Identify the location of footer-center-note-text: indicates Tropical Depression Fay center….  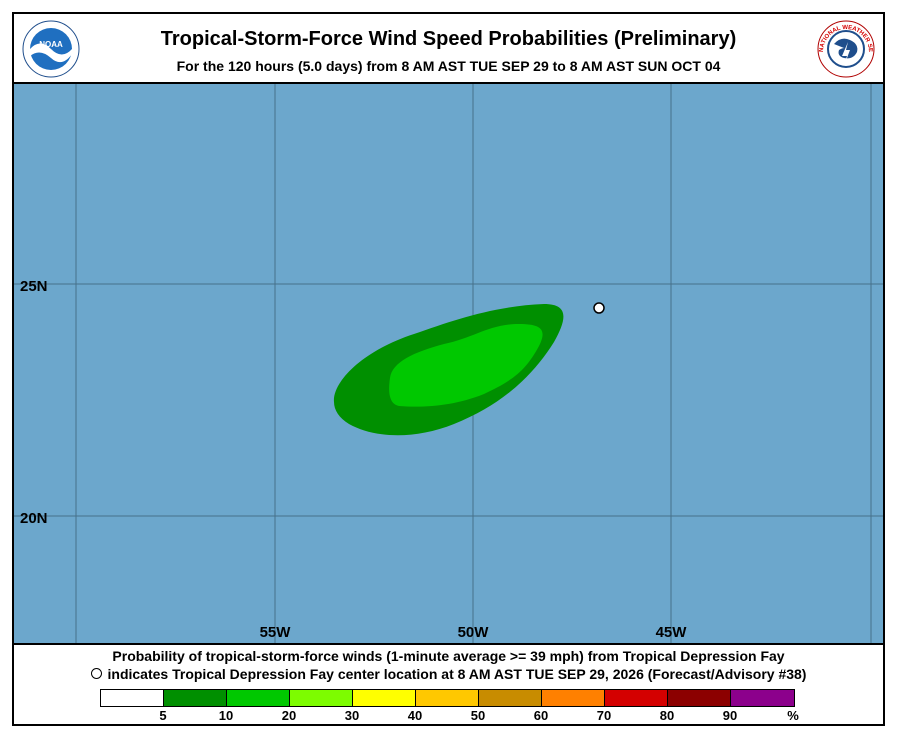
(457, 674).